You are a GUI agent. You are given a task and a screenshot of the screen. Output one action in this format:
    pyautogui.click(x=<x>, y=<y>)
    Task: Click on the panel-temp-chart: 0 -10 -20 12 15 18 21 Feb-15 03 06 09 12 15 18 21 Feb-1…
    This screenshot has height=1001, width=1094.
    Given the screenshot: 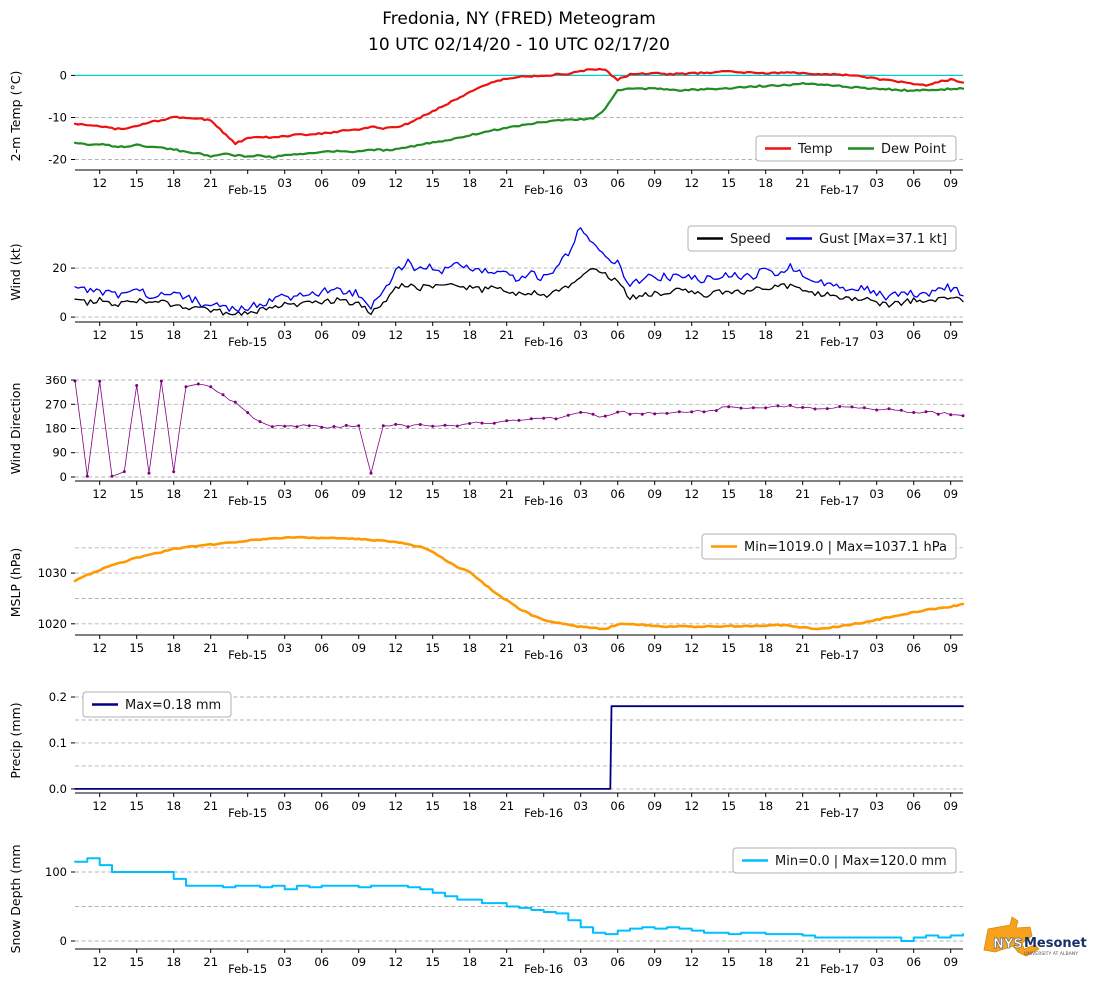 What is the action you would take?
    pyautogui.click(x=486, y=132)
    